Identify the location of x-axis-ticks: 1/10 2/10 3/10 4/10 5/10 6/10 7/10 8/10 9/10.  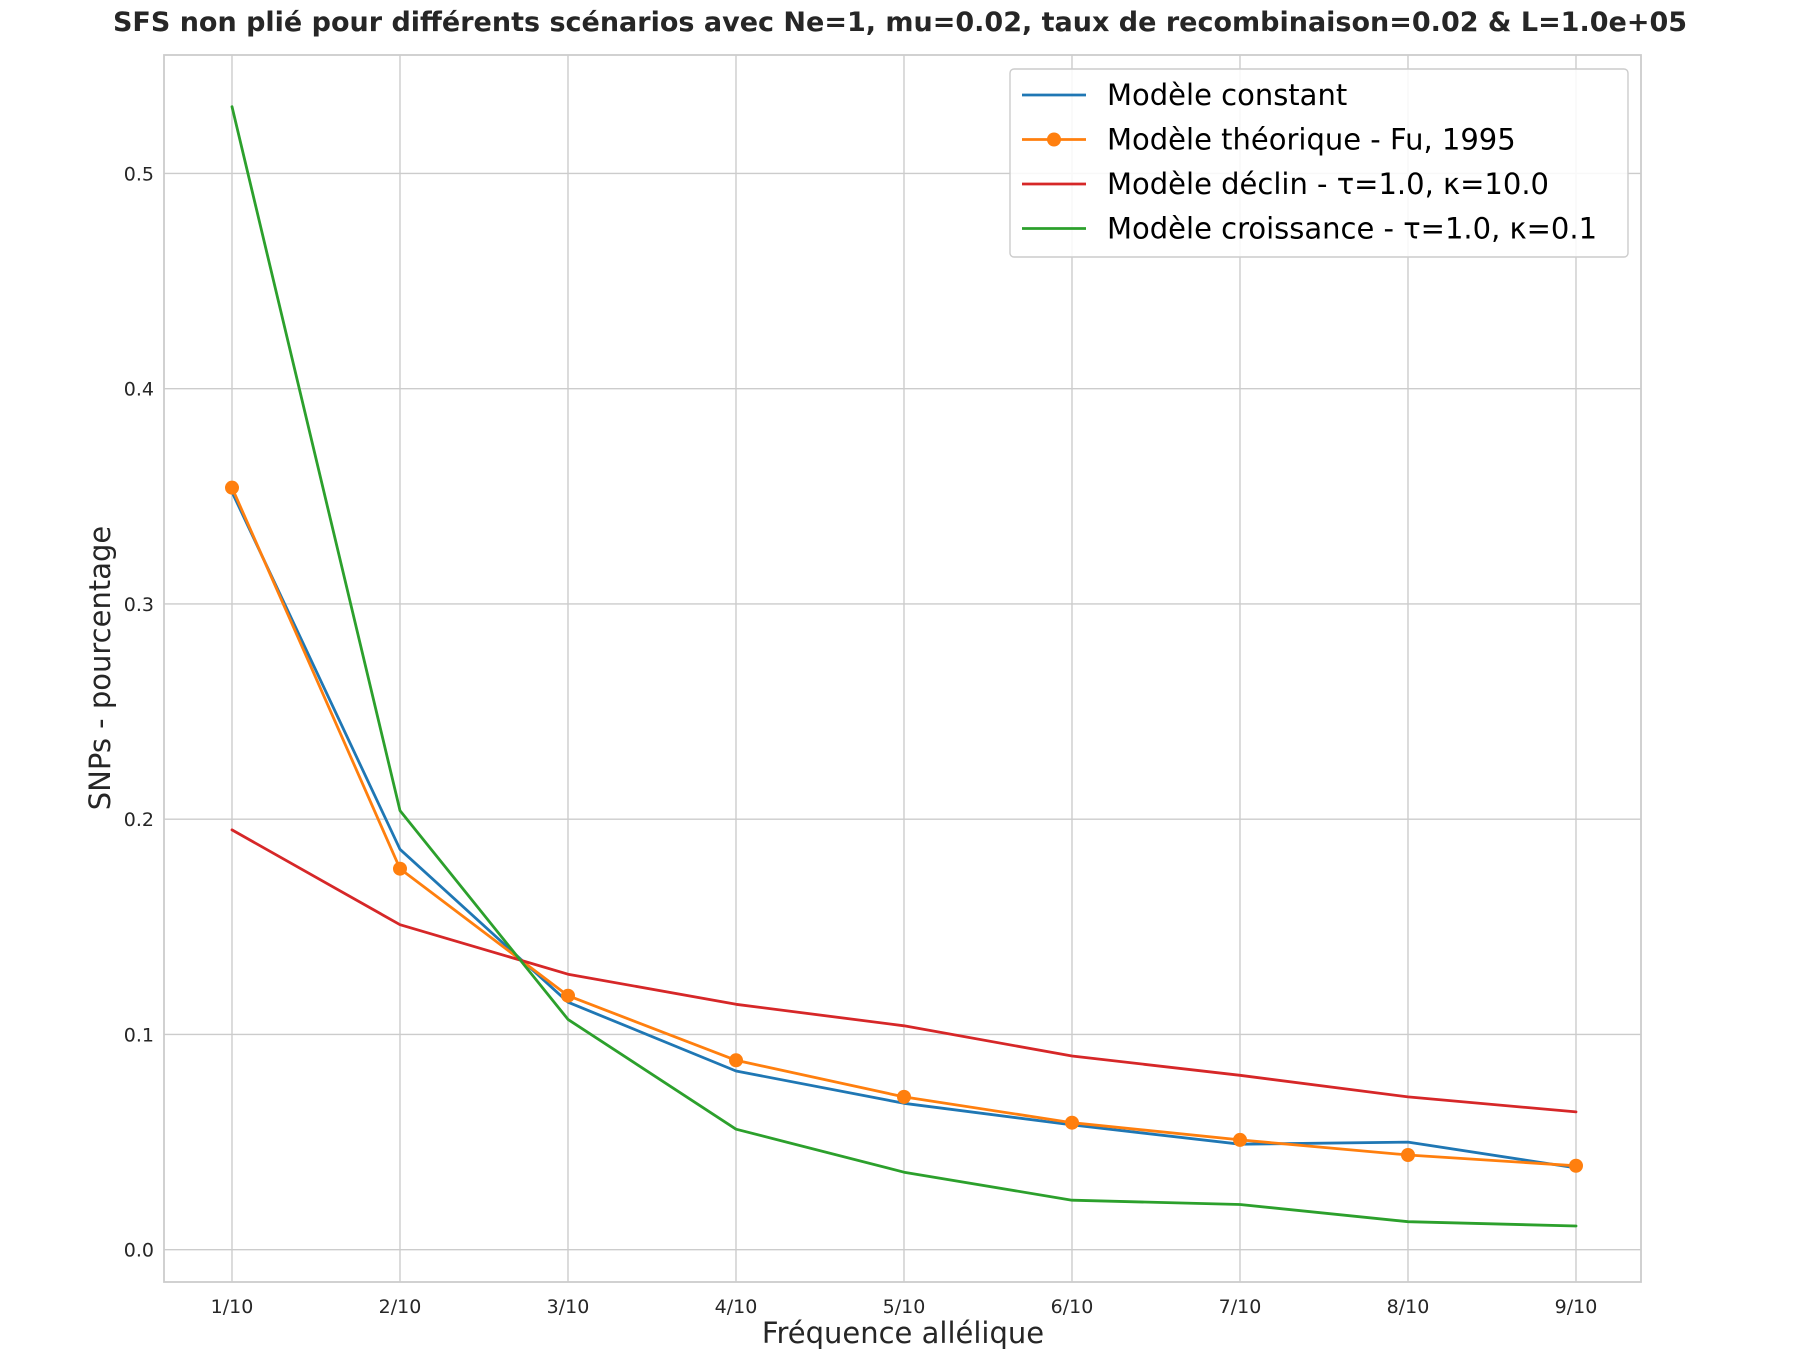
(904, 1307).